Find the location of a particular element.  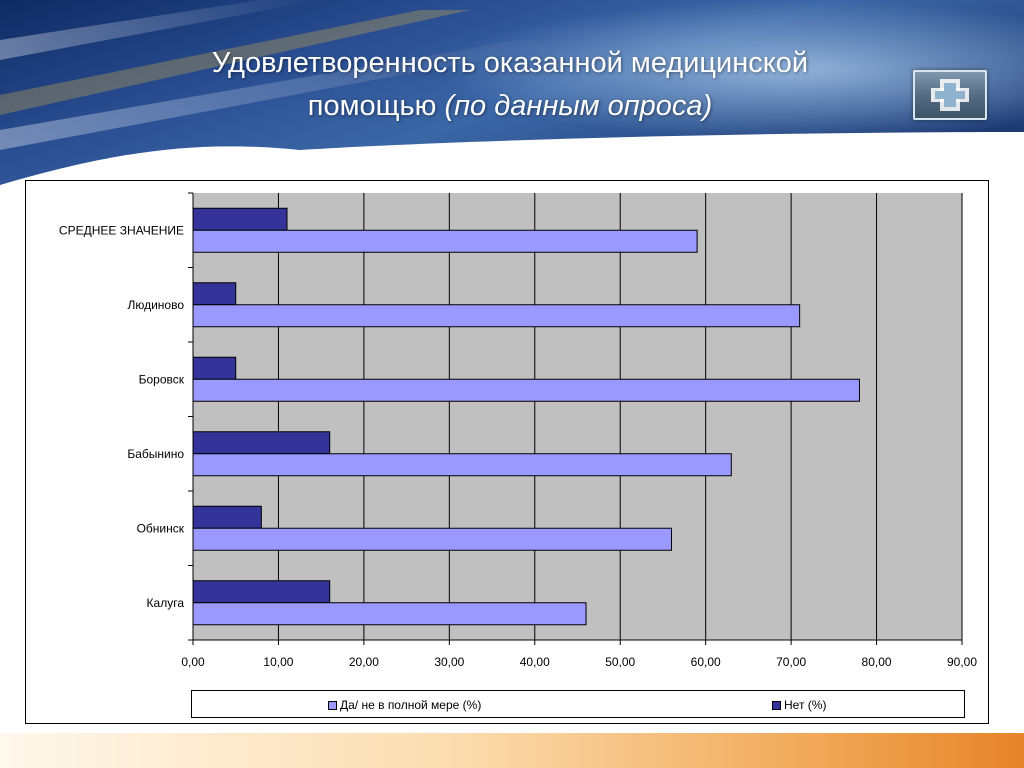

medical-cross-icon is located at coordinates (950, 95).